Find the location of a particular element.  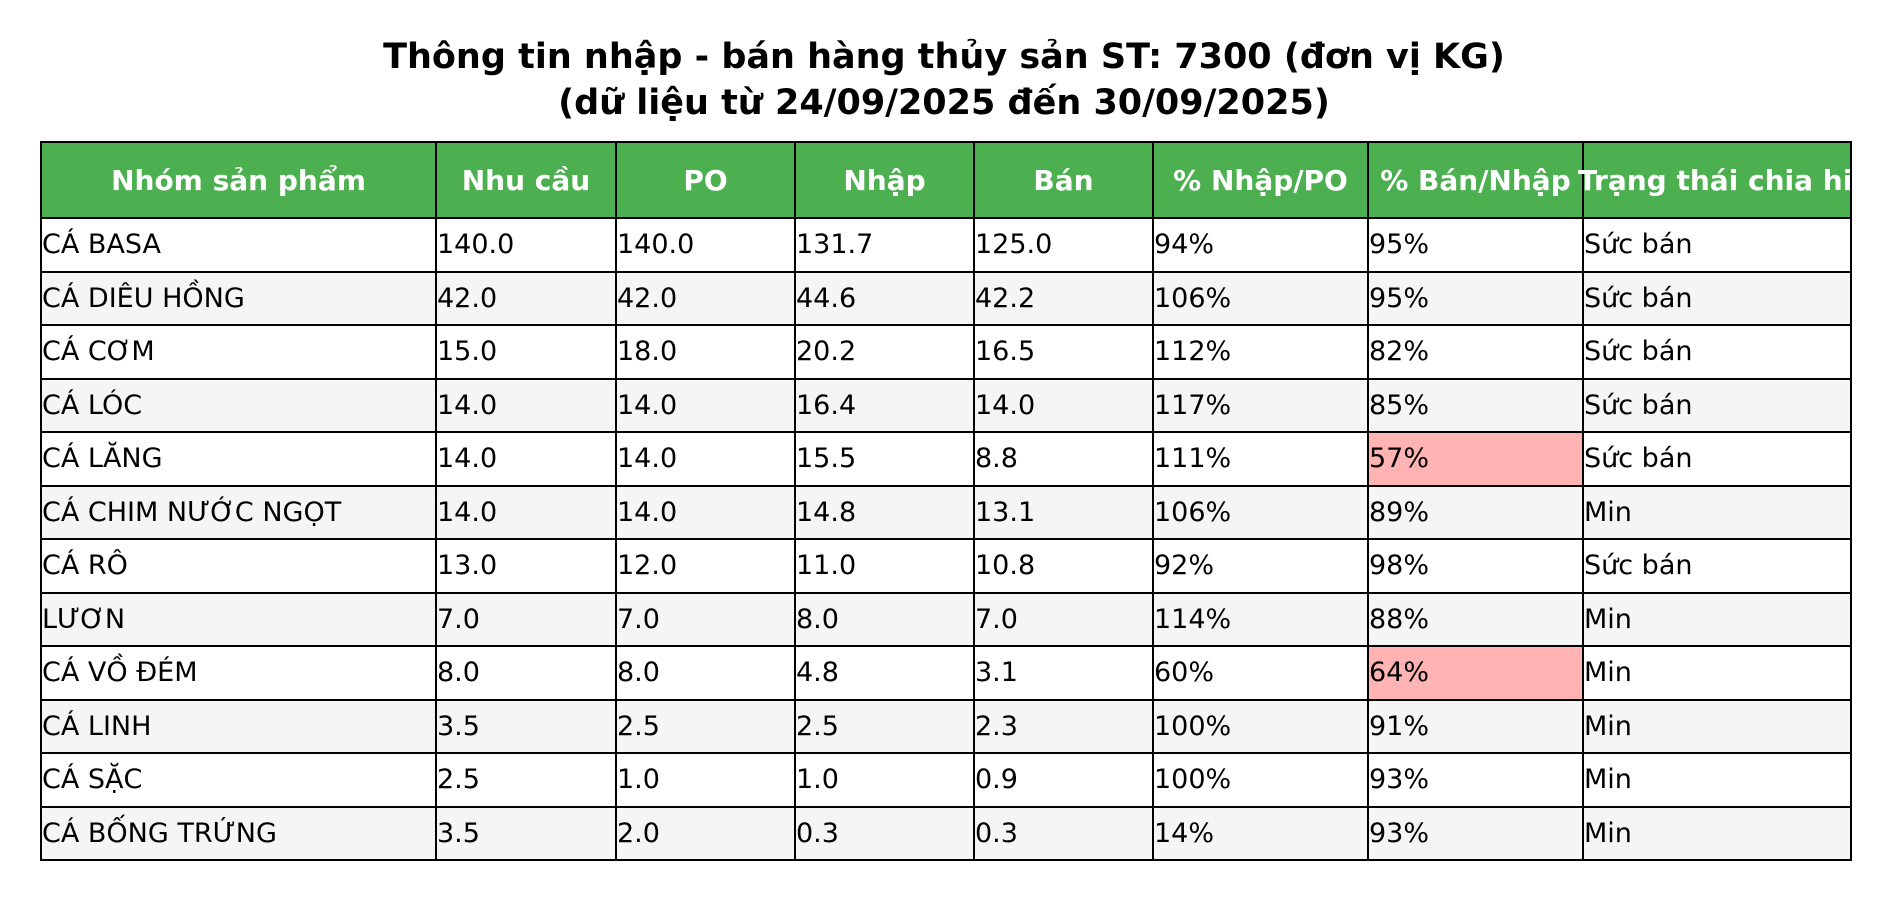

table-cell: 57% is located at coordinates (1475, 459).